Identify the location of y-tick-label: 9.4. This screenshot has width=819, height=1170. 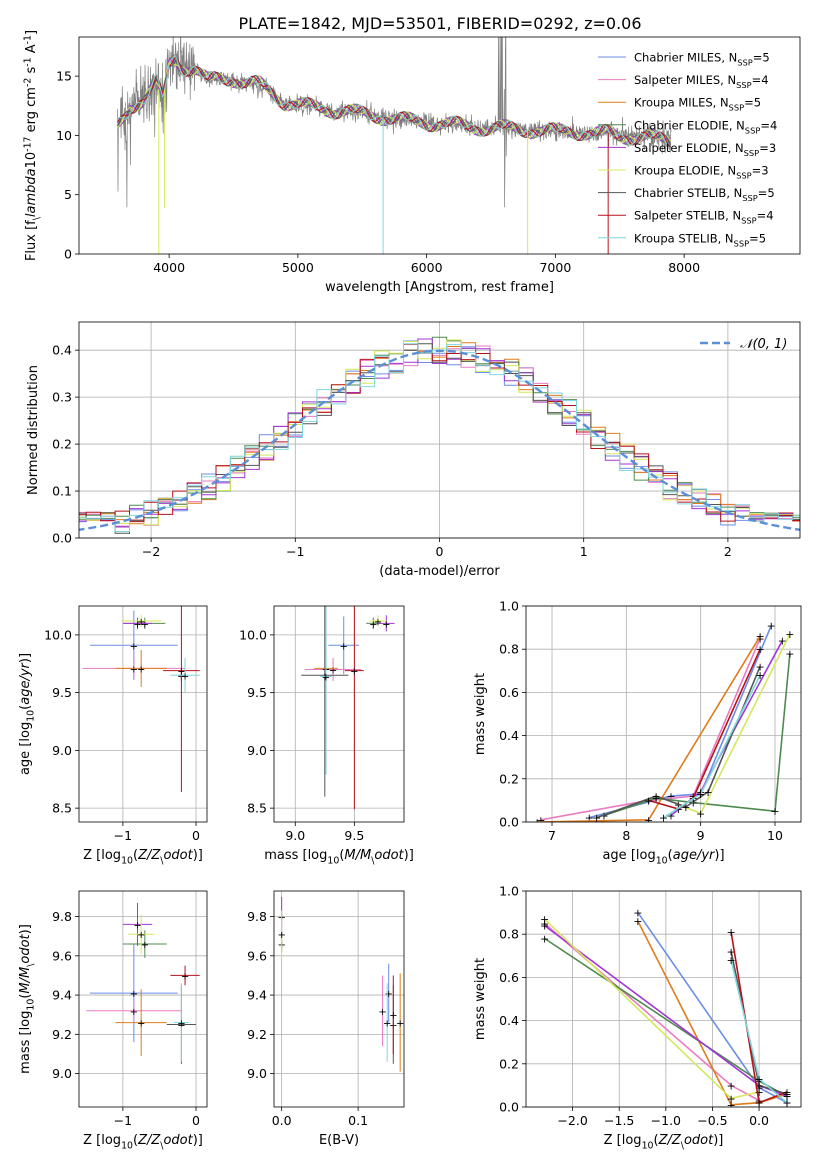
(257, 995).